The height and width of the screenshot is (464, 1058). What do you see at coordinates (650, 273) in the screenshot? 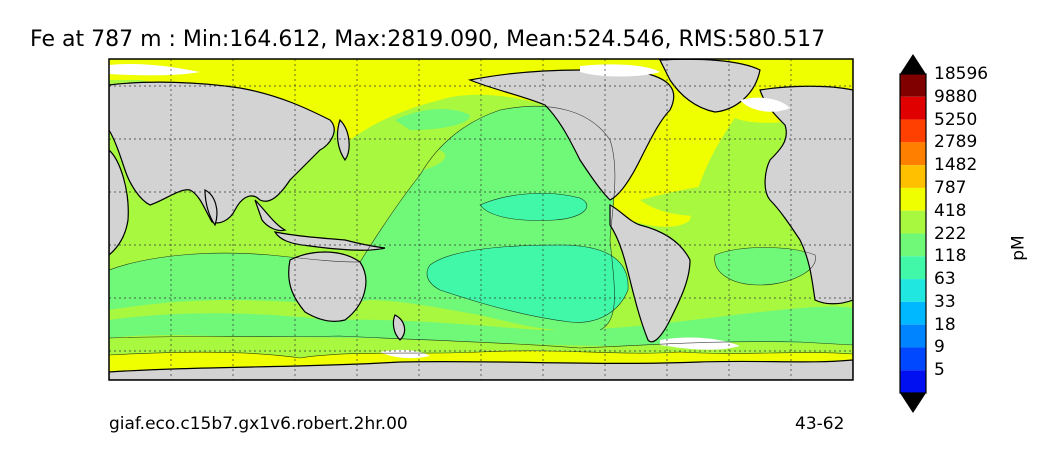
I see `south-america-landmass` at bounding box center [650, 273].